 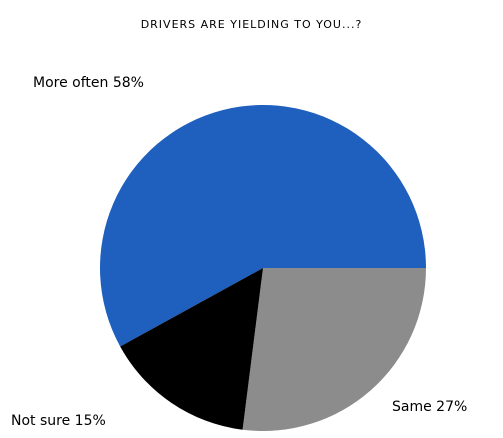 I want to click on pie-slice-not-sure, so click(x=191, y=349).